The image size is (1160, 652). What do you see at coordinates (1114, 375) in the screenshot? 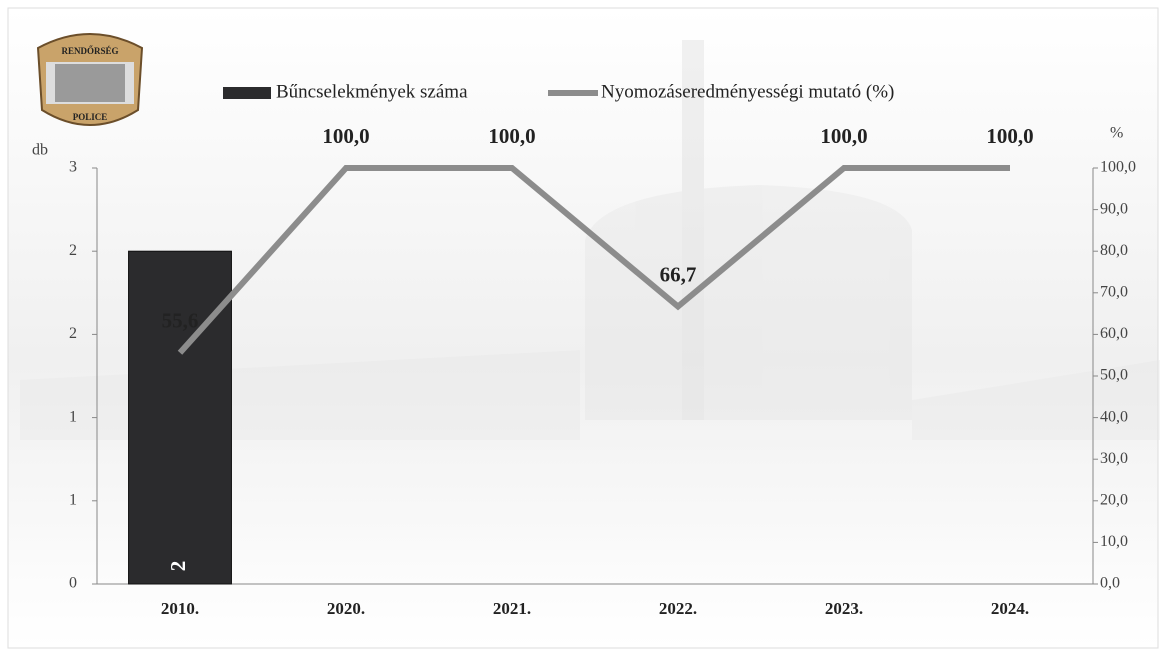
I see `y2-tick-label: 50,0` at bounding box center [1114, 375].